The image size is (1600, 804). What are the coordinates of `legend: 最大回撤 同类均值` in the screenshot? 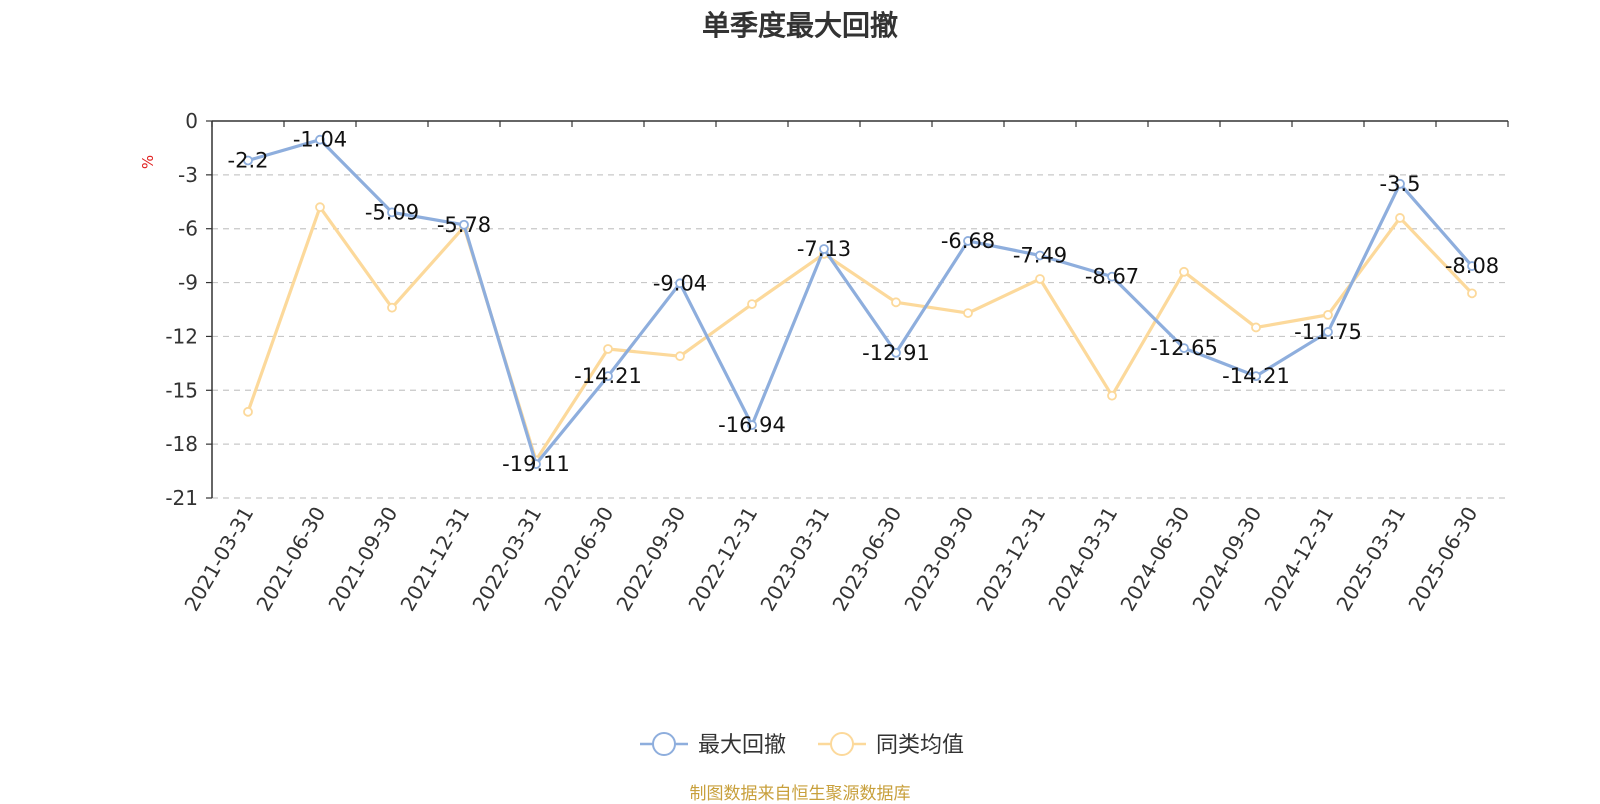 It's located at (802, 745).